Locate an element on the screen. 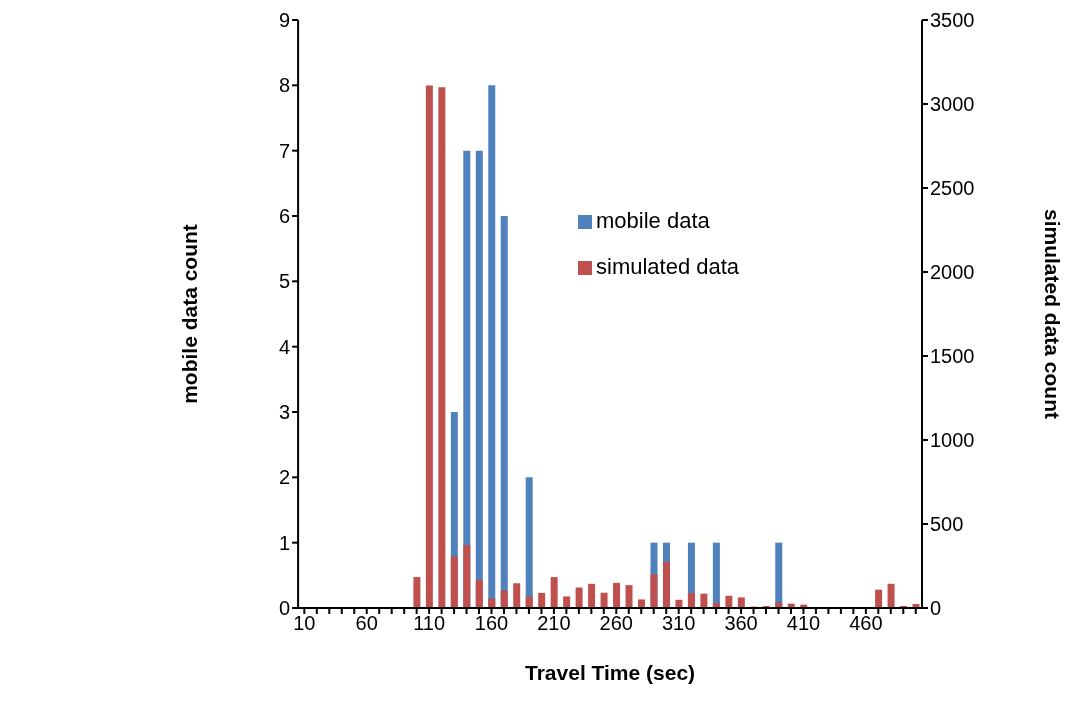 Image resolution: width=1070 pixels, height=707 pixels. y2-tick-label: 2500 is located at coordinates (952, 188).